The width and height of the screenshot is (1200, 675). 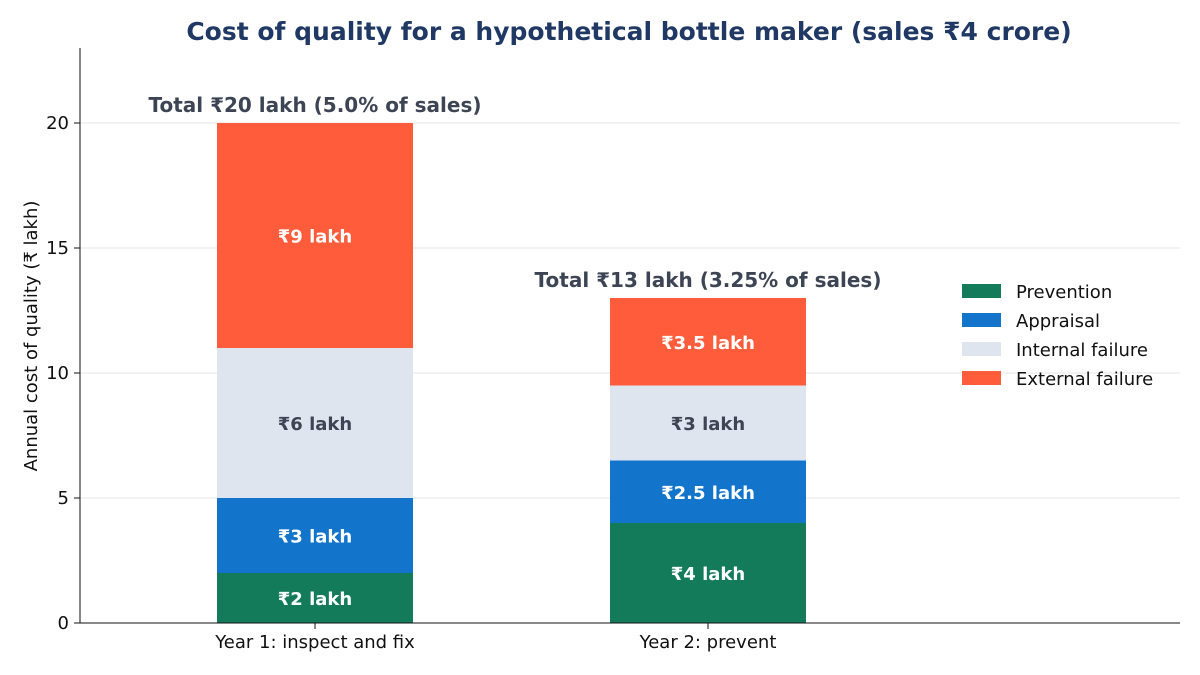 I want to click on y-axis-label: Annual cost of quality (₹ lakh), so click(x=31, y=336).